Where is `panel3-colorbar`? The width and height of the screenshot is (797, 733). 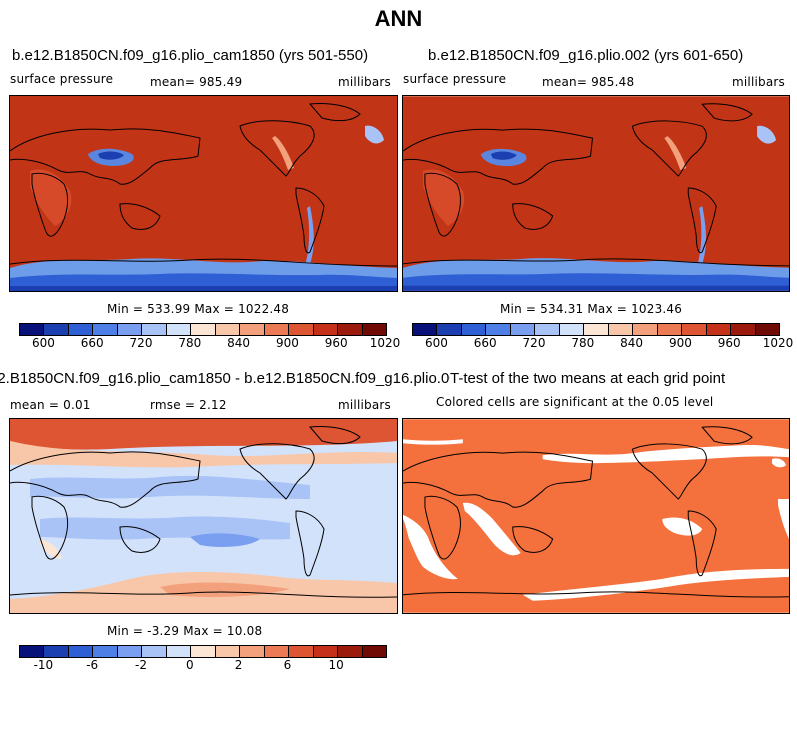
panel3-colorbar is located at coordinates (203, 651).